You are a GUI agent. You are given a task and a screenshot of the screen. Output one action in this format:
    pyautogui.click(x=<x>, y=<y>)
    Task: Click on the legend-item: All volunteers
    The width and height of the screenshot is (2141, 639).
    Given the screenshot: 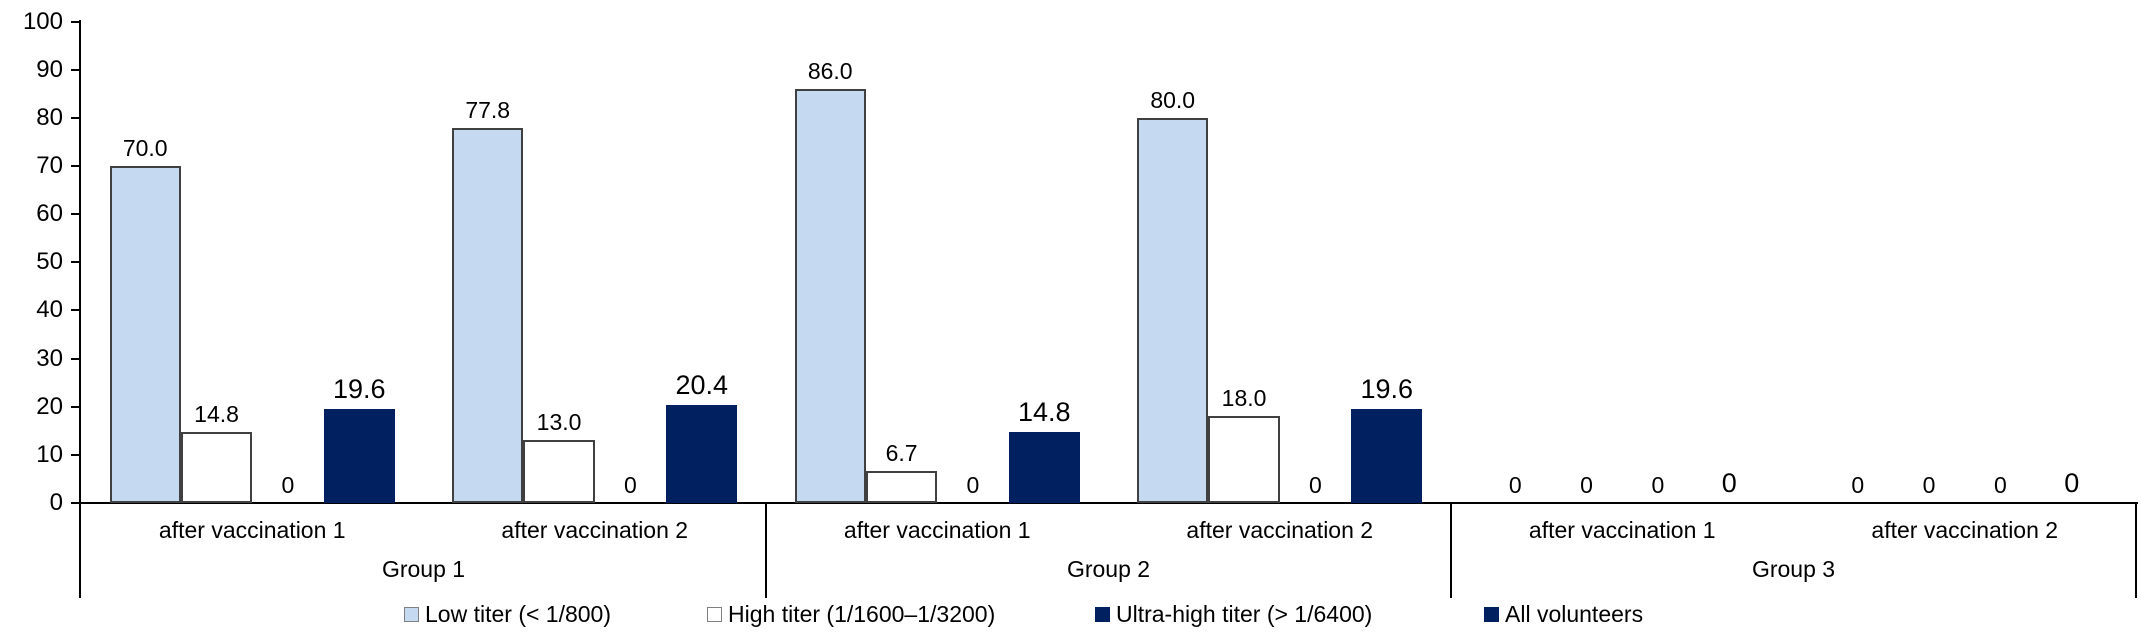 What is the action you would take?
    pyautogui.click(x=1563, y=614)
    